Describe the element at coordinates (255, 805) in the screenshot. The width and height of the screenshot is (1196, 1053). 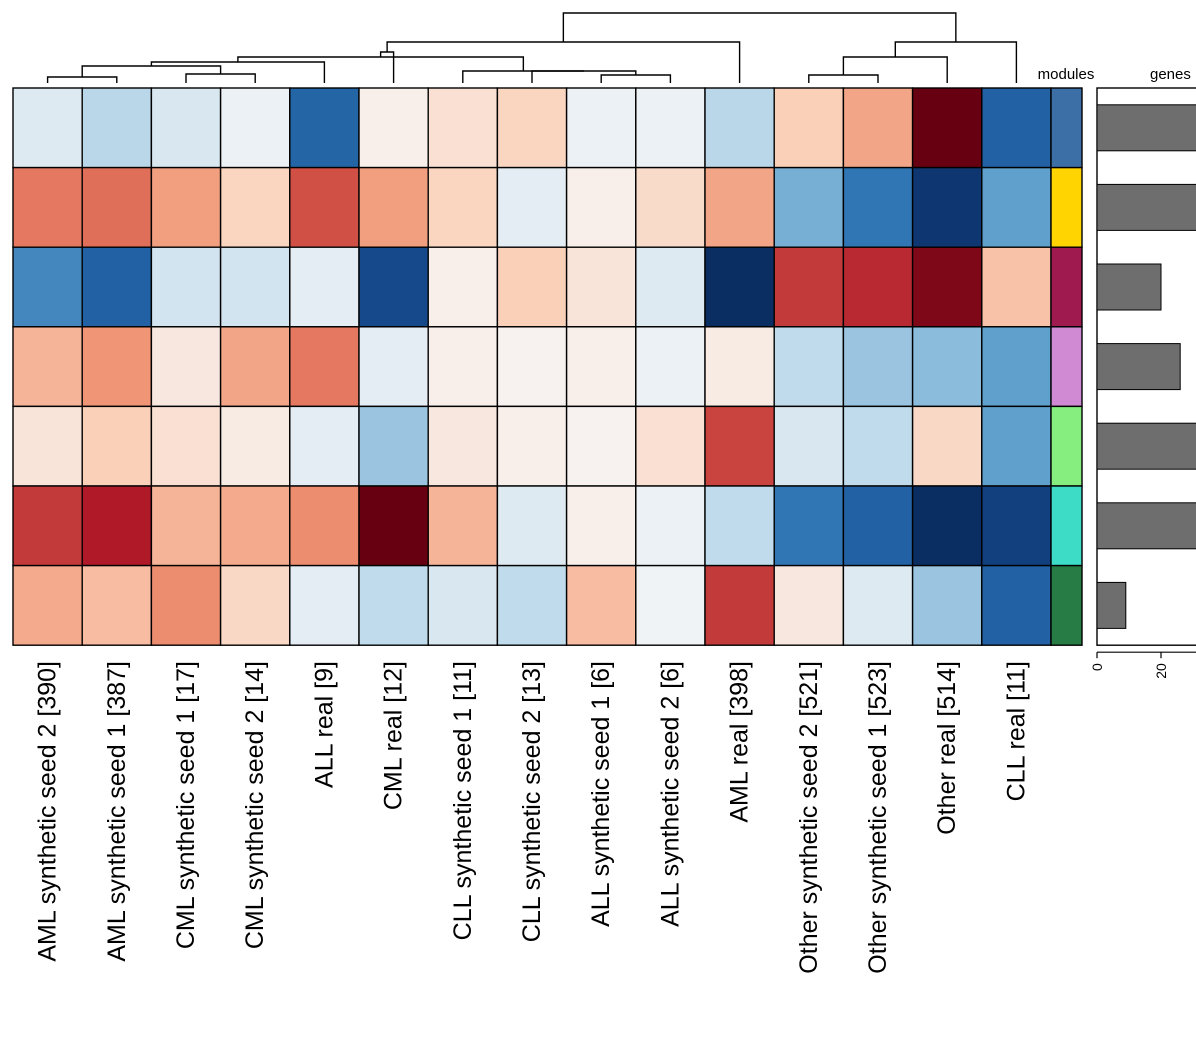
I see `column-label: CML synthetic seed 2 [14]` at that location.